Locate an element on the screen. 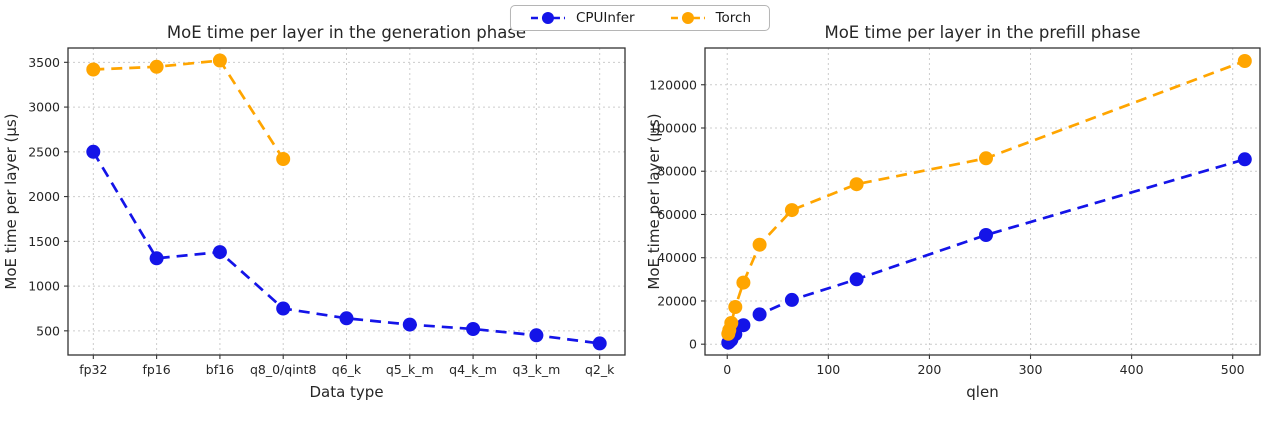  x-tick-label: 500 is located at coordinates (1233, 369).